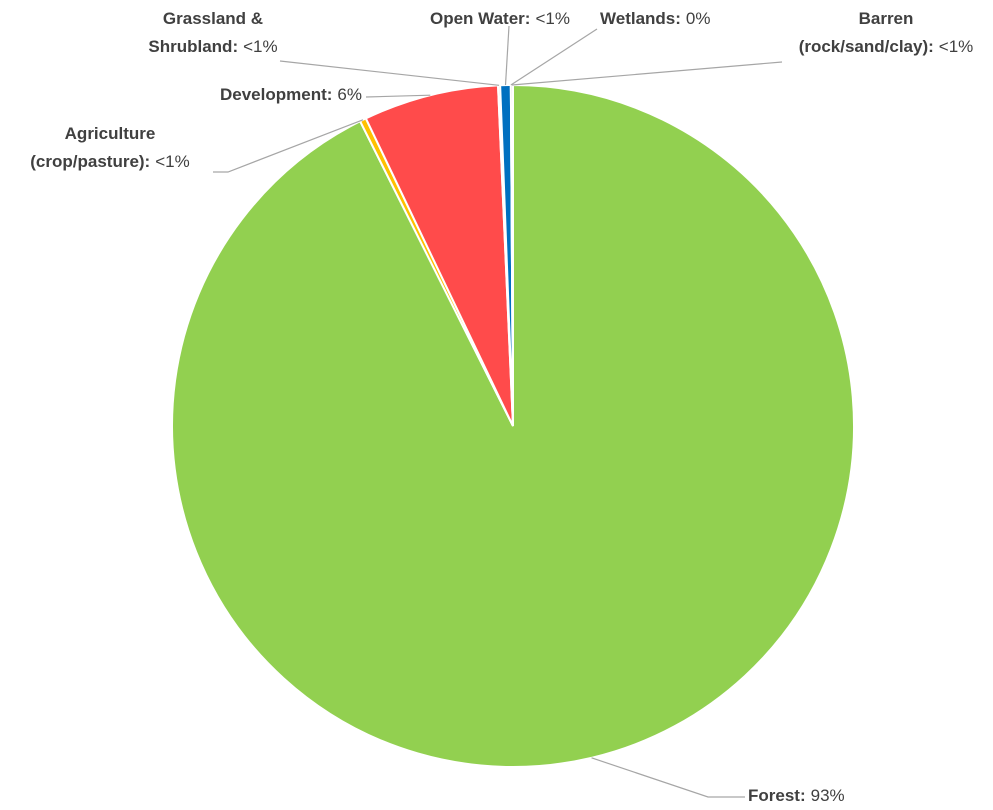 The image size is (993, 810). Describe the element at coordinates (480, 18) in the screenshot. I see `label-name: Open Water:` at that location.